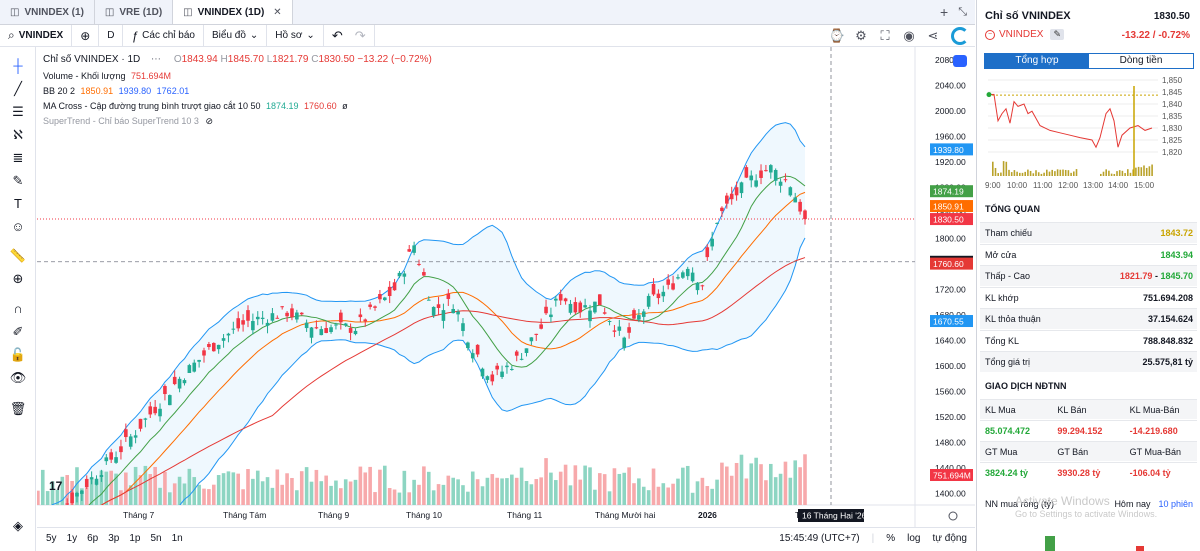 The height and width of the screenshot is (551, 1200). I want to click on trash-icon: 🗑, so click(18, 408).